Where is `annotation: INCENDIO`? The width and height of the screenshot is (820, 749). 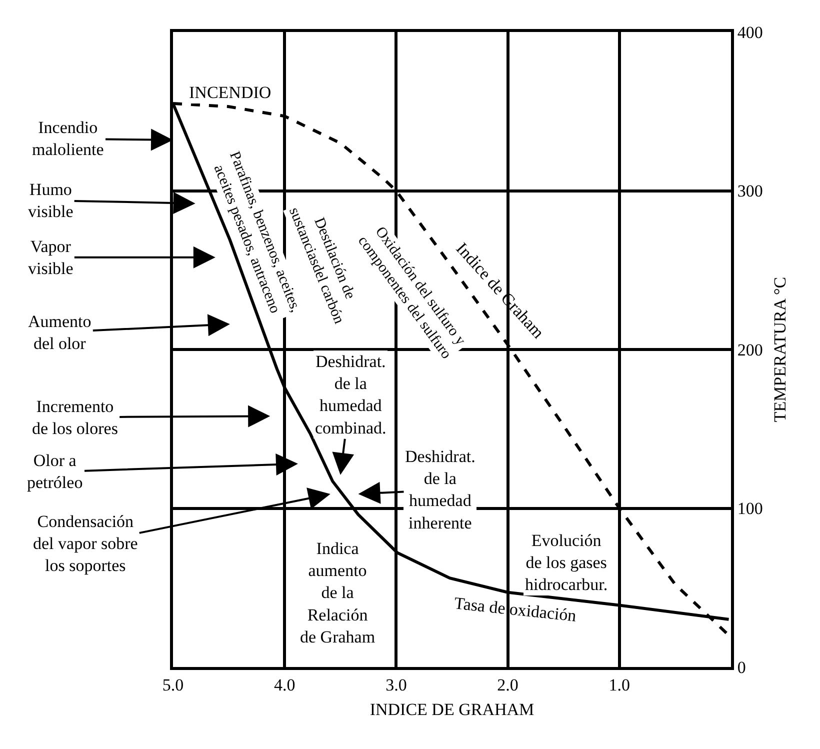 annotation: INCENDIO is located at coordinates (230, 92).